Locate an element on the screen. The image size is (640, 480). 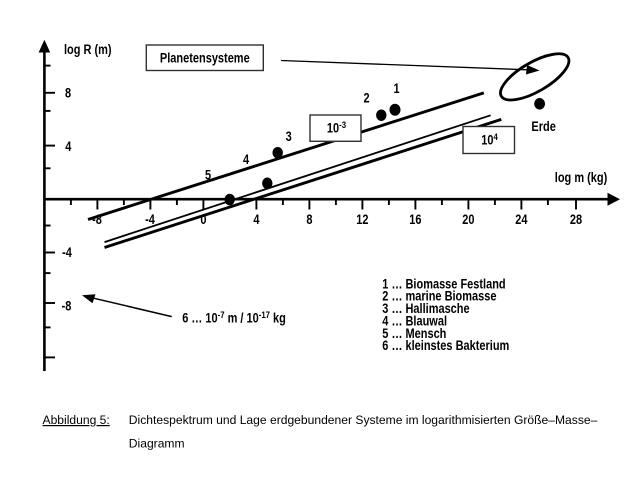
svg-text: 6 … 10-7 m / 10-17 kg is located at coordinates (234, 317).